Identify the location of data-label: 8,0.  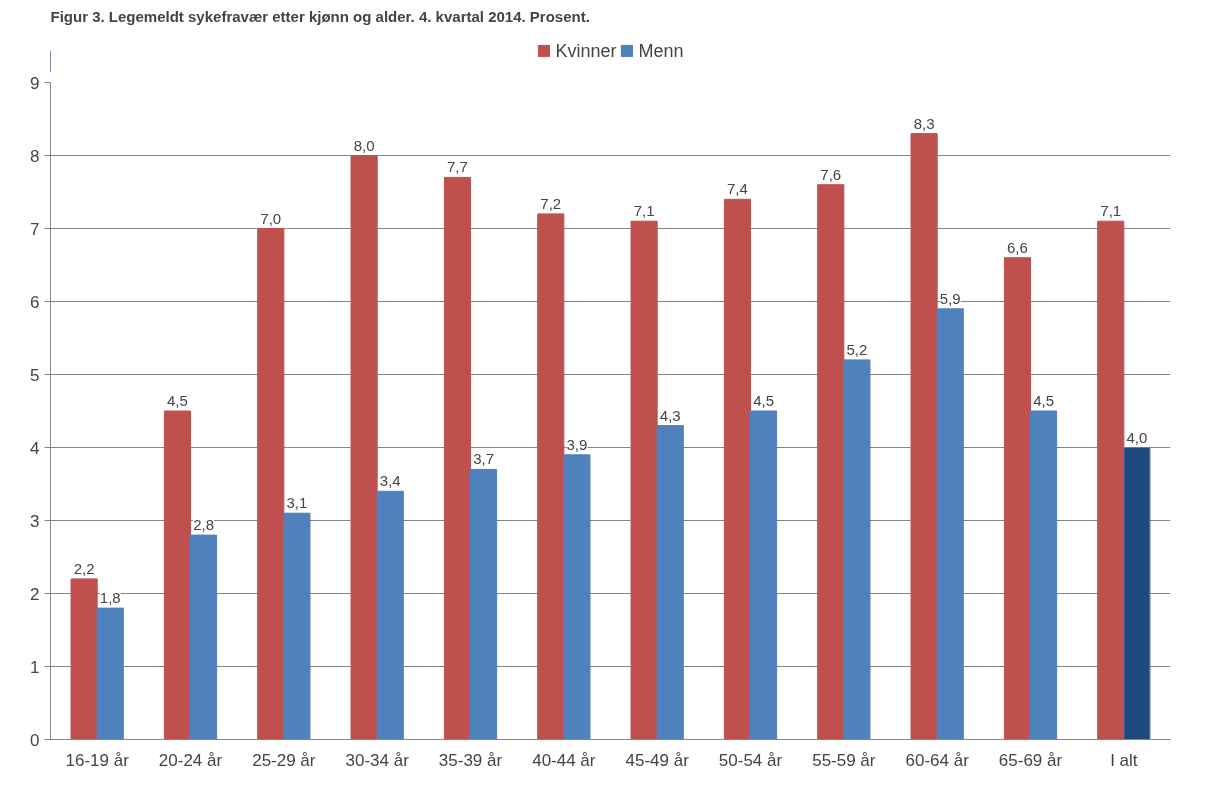
(364, 145).